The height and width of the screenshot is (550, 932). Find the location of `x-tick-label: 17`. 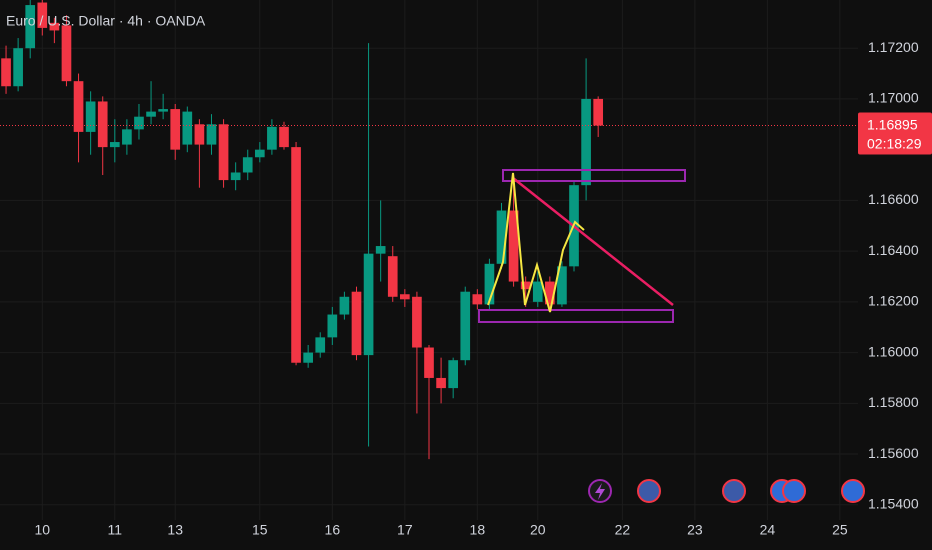

x-tick-label: 17 is located at coordinates (405, 530).